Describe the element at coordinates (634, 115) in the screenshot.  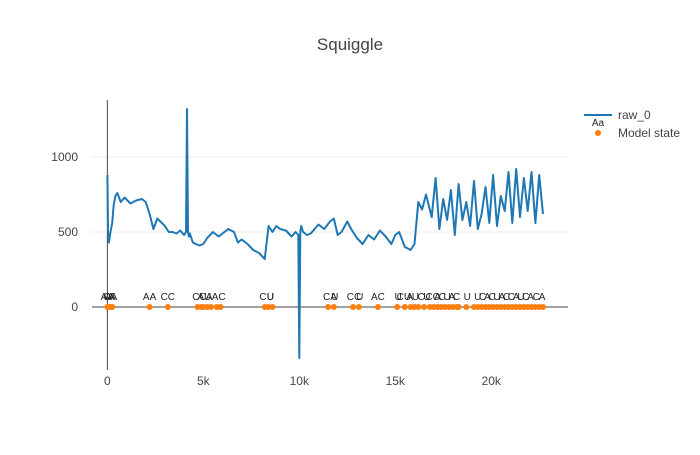
I see `legend-raw-label: raw_0` at that location.